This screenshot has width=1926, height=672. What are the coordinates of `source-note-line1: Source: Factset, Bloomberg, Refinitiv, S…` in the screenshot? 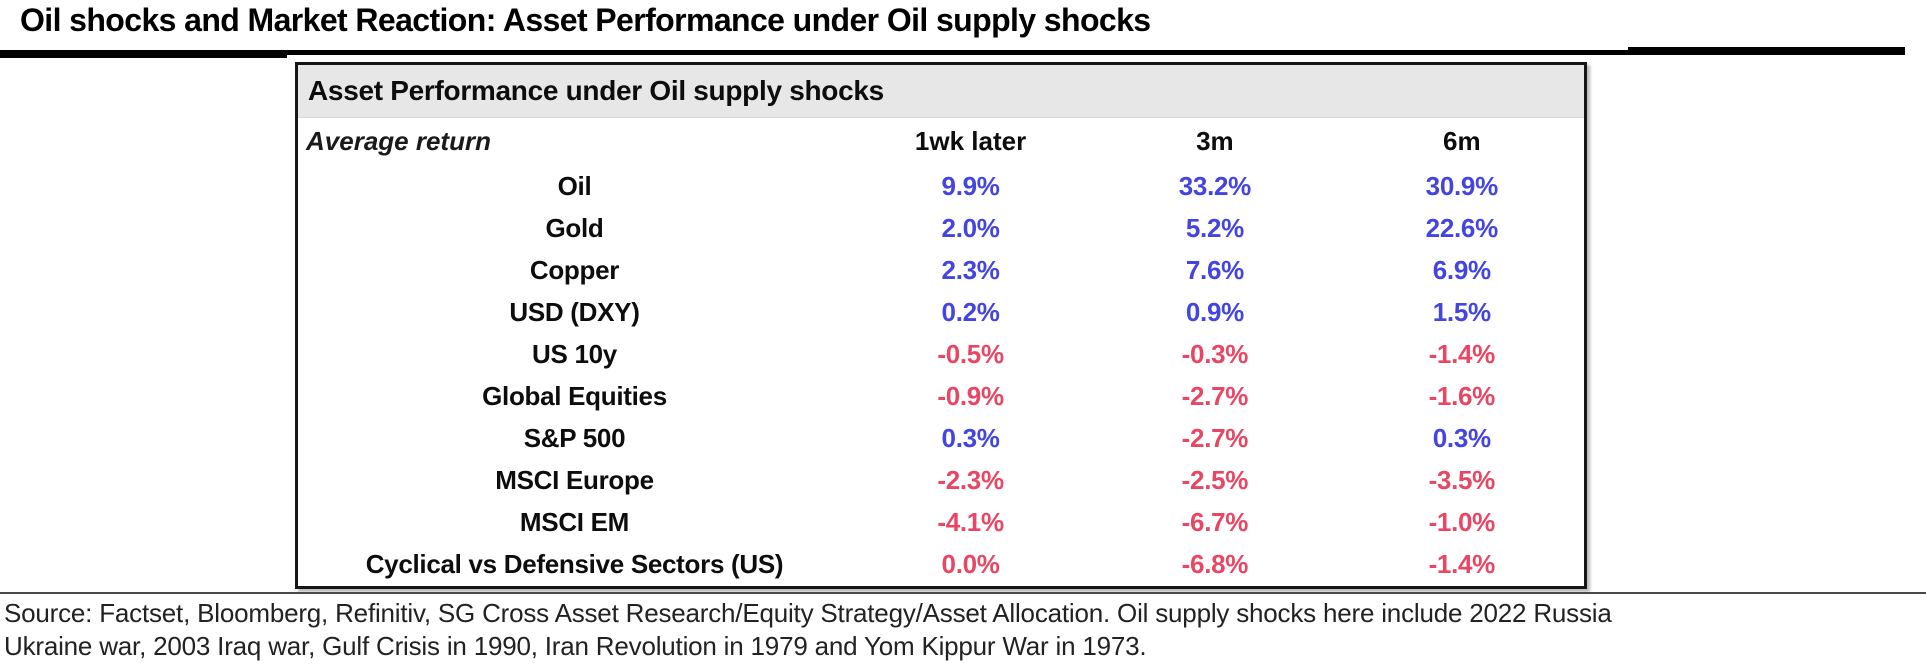 It's located at (808, 613).